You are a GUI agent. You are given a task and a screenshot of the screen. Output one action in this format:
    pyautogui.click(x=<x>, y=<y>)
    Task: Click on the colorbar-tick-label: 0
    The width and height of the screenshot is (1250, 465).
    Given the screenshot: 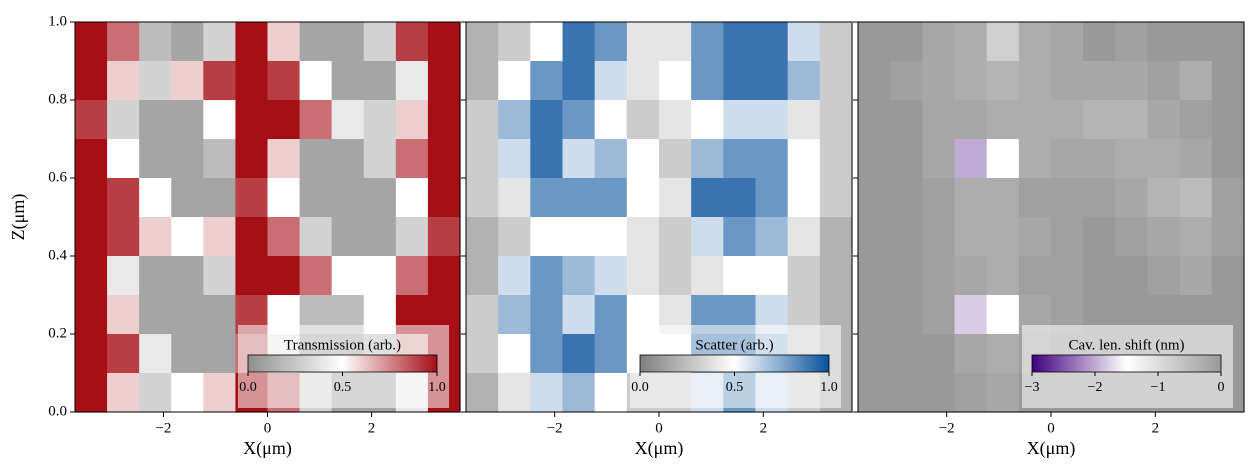 What is the action you would take?
    pyautogui.click(x=1221, y=387)
    